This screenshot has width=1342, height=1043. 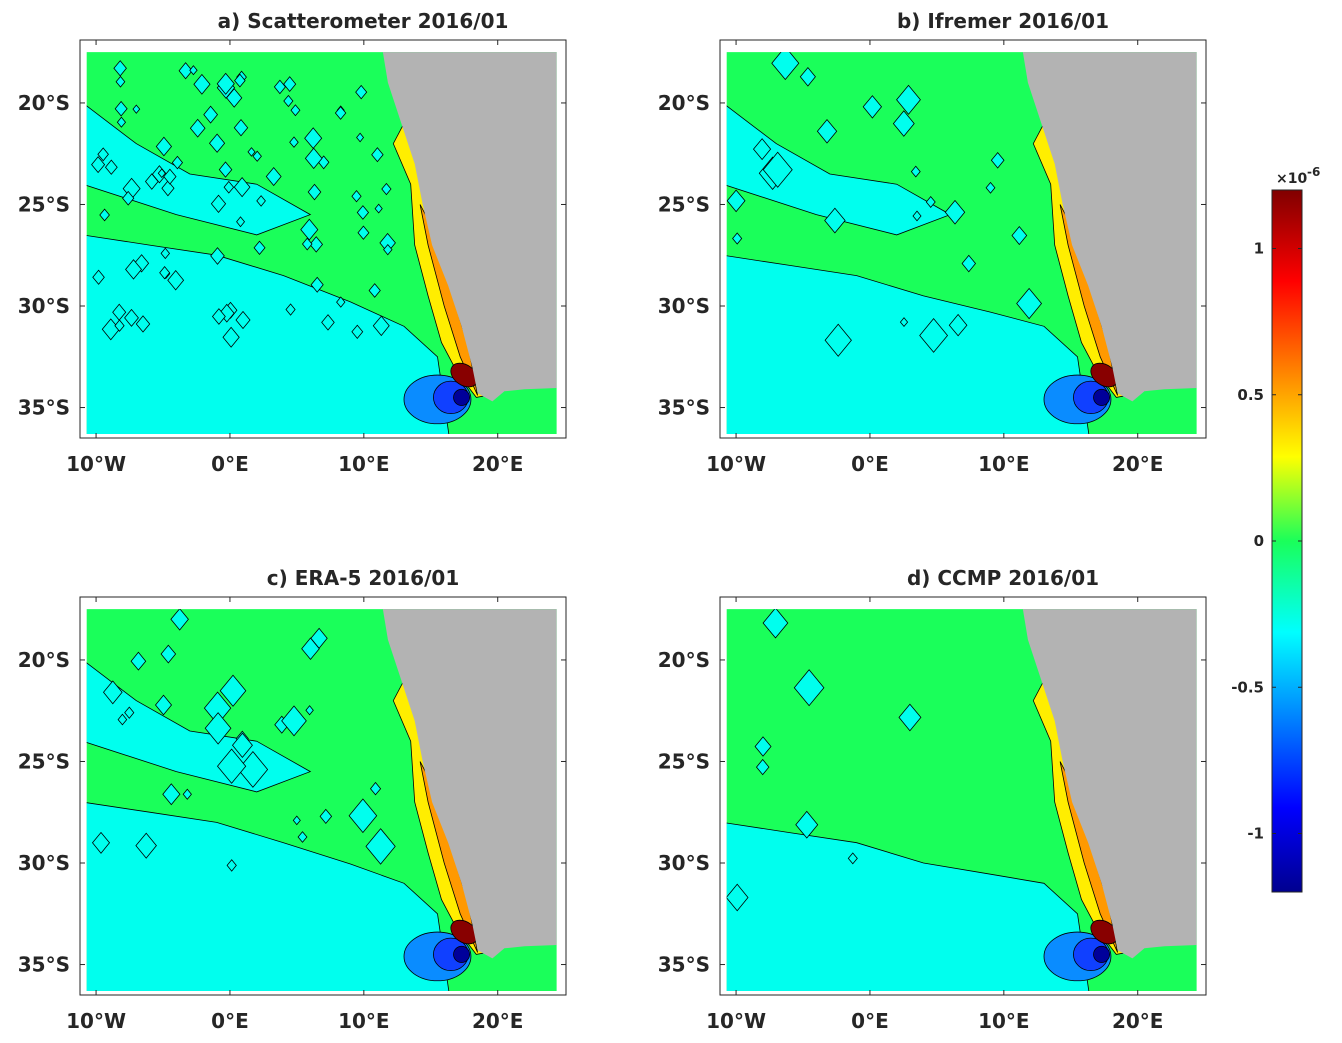 What do you see at coordinates (498, 1021) in the screenshot?
I see `x-tick-label: 20°E` at bounding box center [498, 1021].